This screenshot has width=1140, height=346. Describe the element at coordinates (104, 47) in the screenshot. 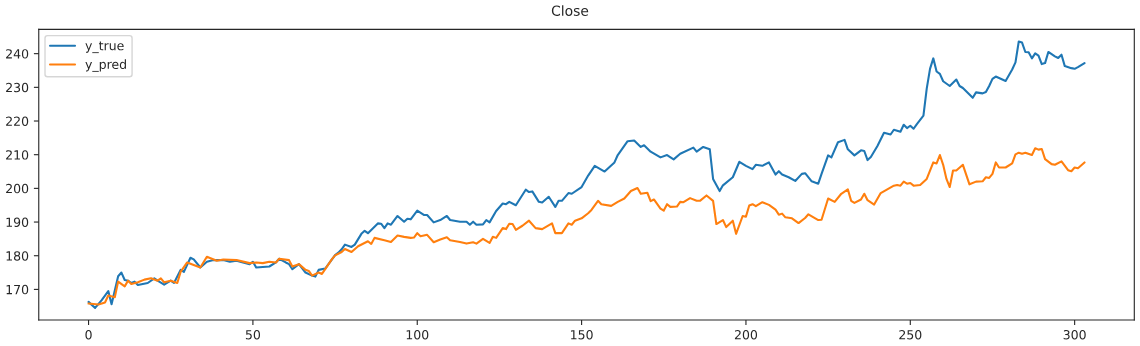

I see `legend-label: y_true` at that location.